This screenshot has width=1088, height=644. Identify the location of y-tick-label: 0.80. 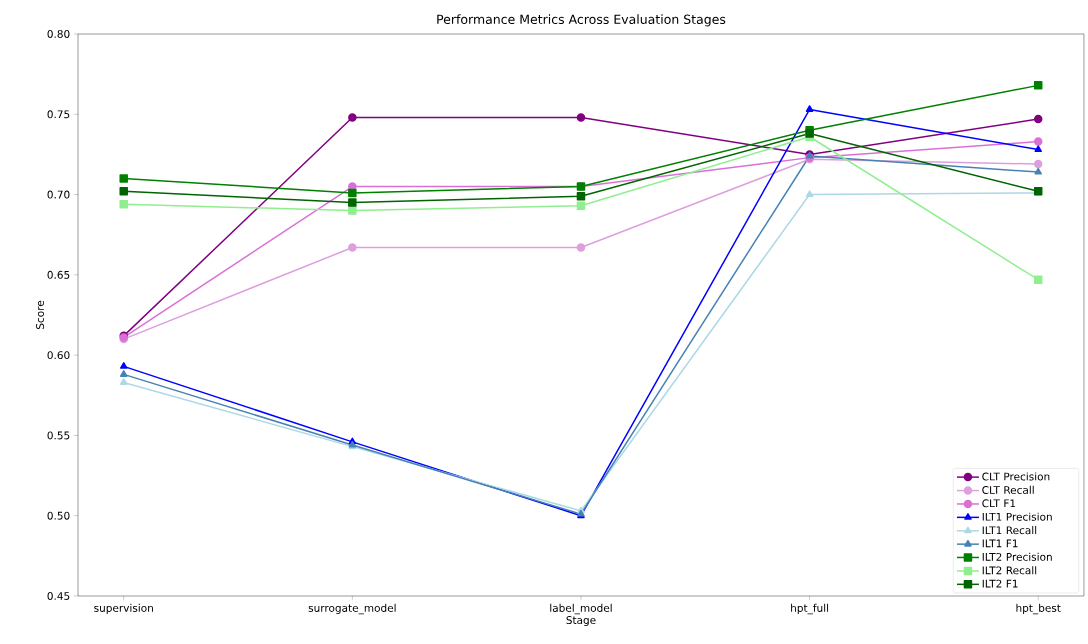
(58, 34).